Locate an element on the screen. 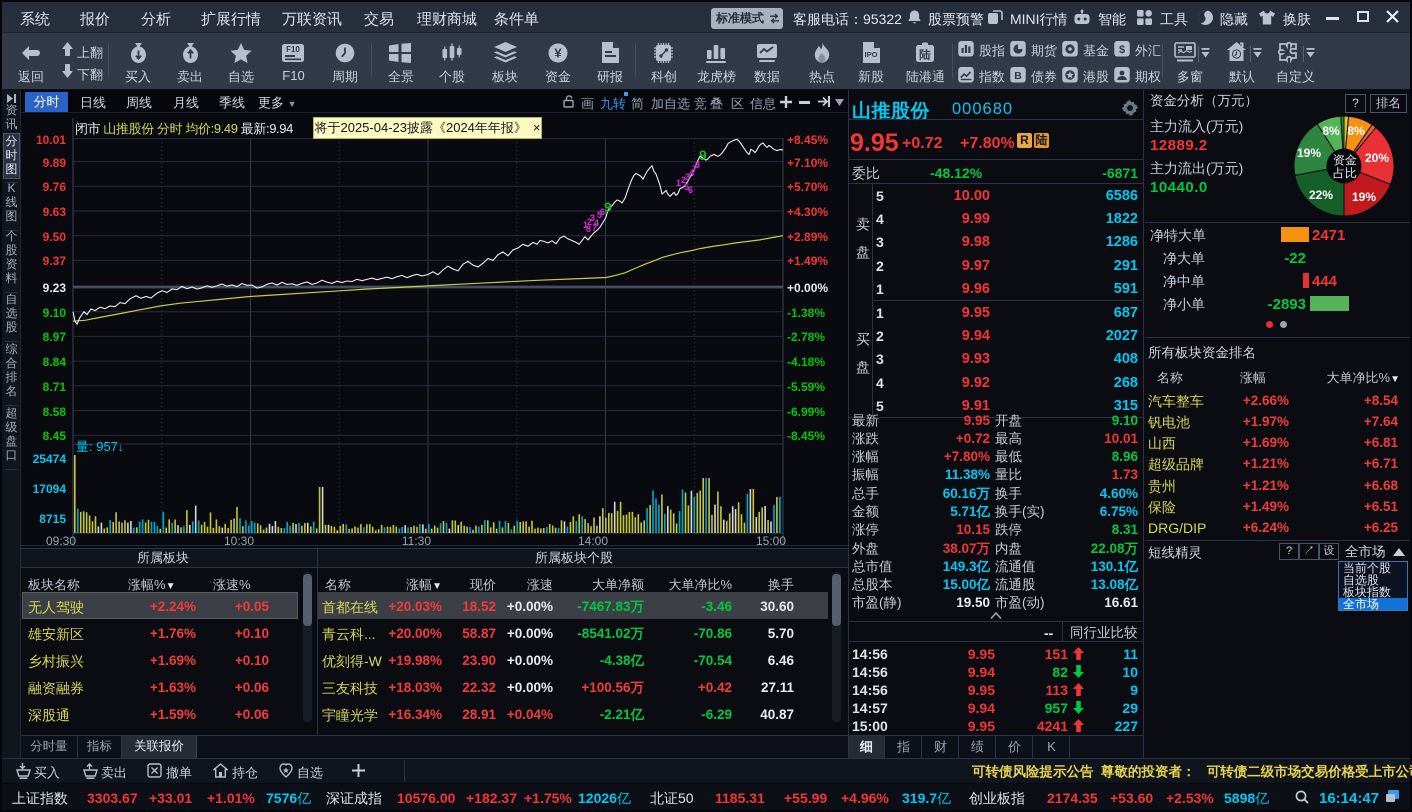  svg-text: 陆 is located at coordinates (925, 55).